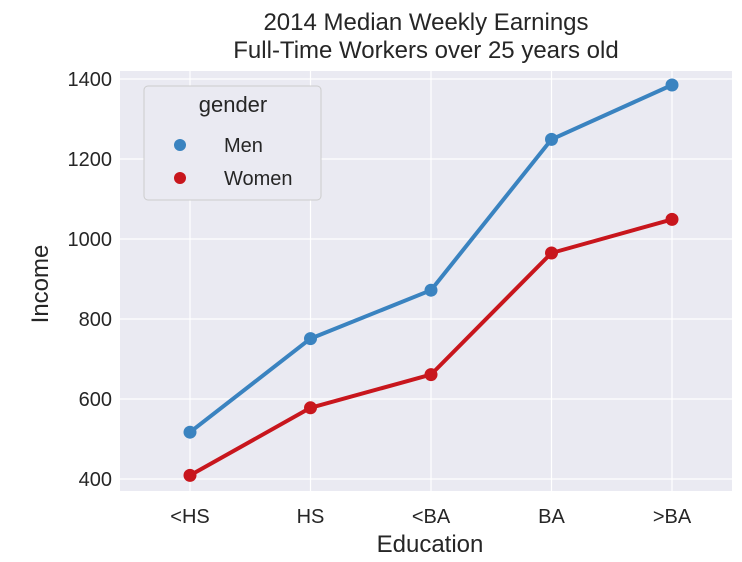  I want to click on legend-label-men: Men, so click(243, 146).